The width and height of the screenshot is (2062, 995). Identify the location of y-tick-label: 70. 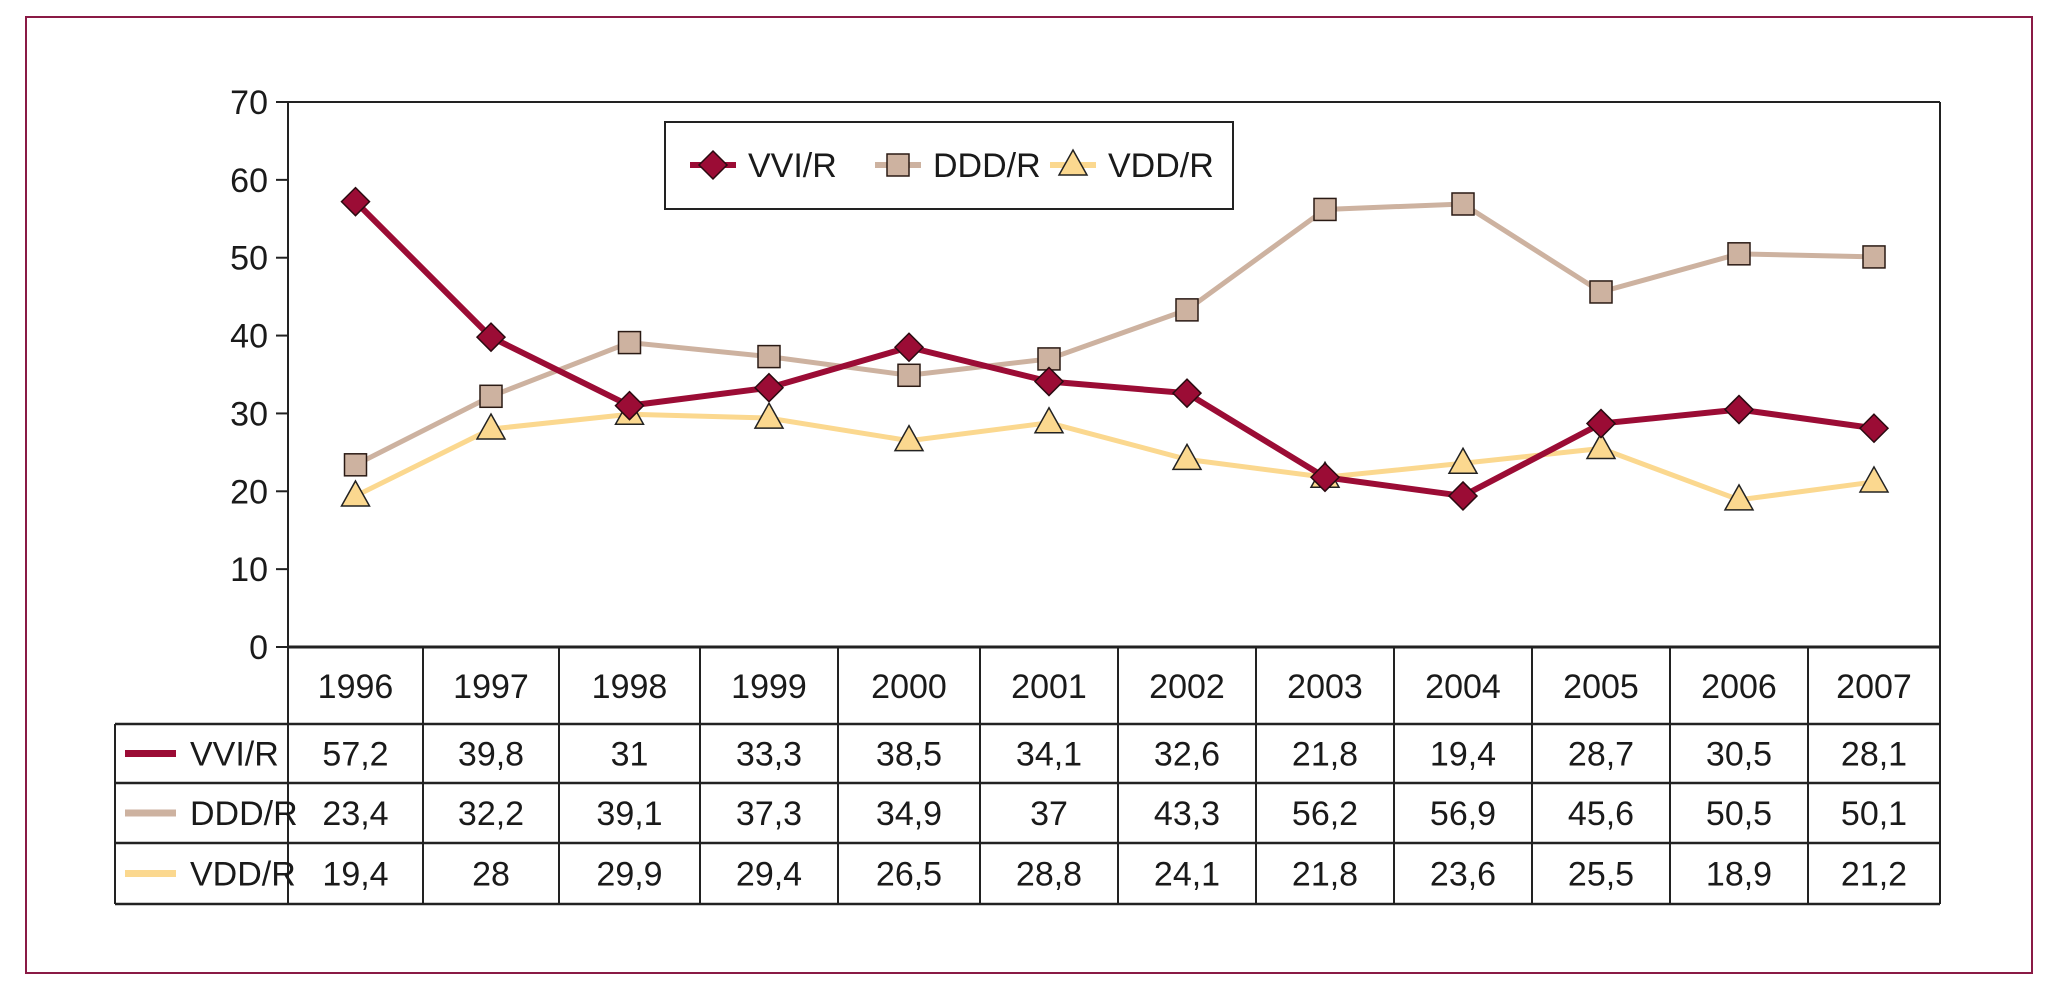
(249, 103).